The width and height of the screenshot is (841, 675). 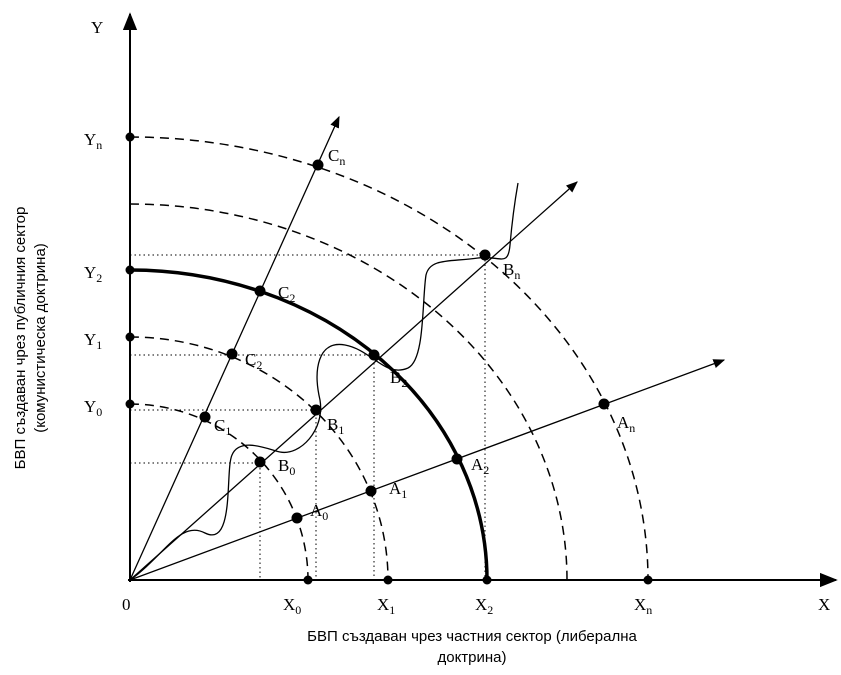 What do you see at coordinates (457, 459) in the screenshot?
I see `point-a2` at bounding box center [457, 459].